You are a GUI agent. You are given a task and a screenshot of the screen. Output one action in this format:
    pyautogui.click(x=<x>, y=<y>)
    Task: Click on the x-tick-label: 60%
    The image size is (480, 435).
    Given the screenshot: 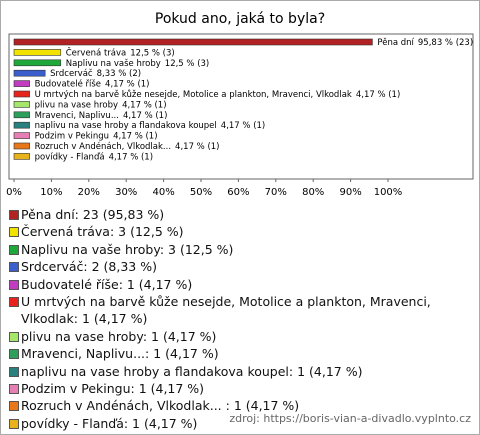 What is the action you would take?
    pyautogui.click(x=238, y=192)
    